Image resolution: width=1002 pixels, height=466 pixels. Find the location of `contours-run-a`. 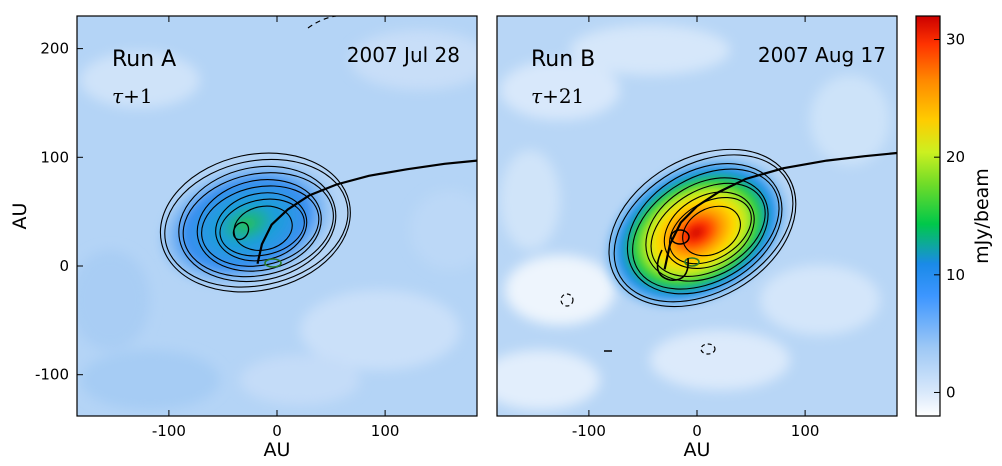

contours-run-a is located at coordinates (255, 222).